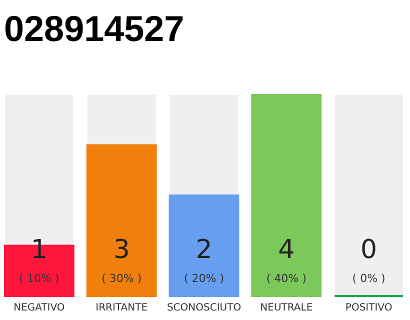 Image resolution: width=410 pixels, height=320 pixels. What do you see at coordinates (368, 308) in the screenshot?
I see `x-tick-label: POSITIVO` at bounding box center [368, 308].